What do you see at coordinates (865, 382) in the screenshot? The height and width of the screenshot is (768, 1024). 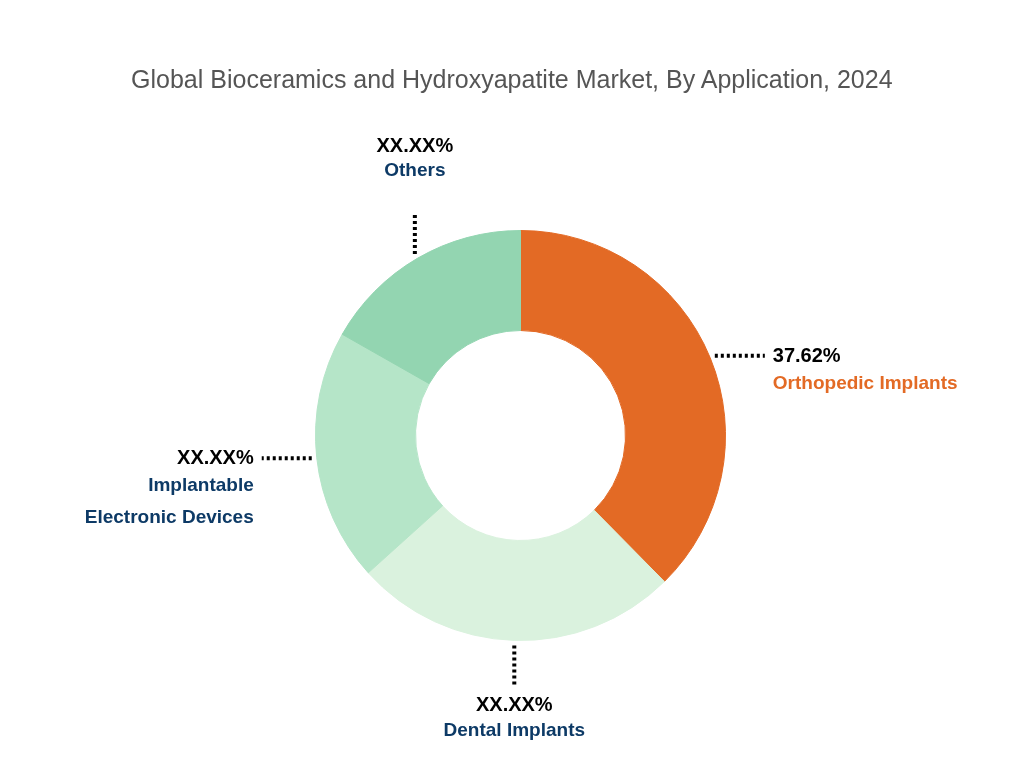 I see `slice-label: Orthopedic Implants` at bounding box center [865, 382].